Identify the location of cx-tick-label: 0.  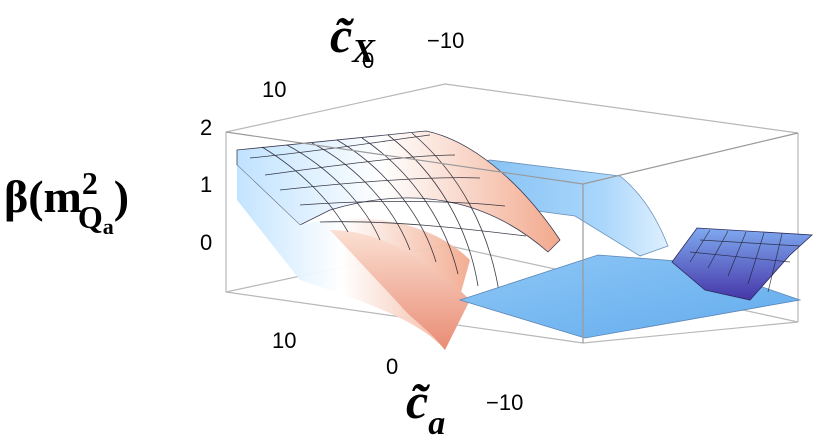
(368, 60).